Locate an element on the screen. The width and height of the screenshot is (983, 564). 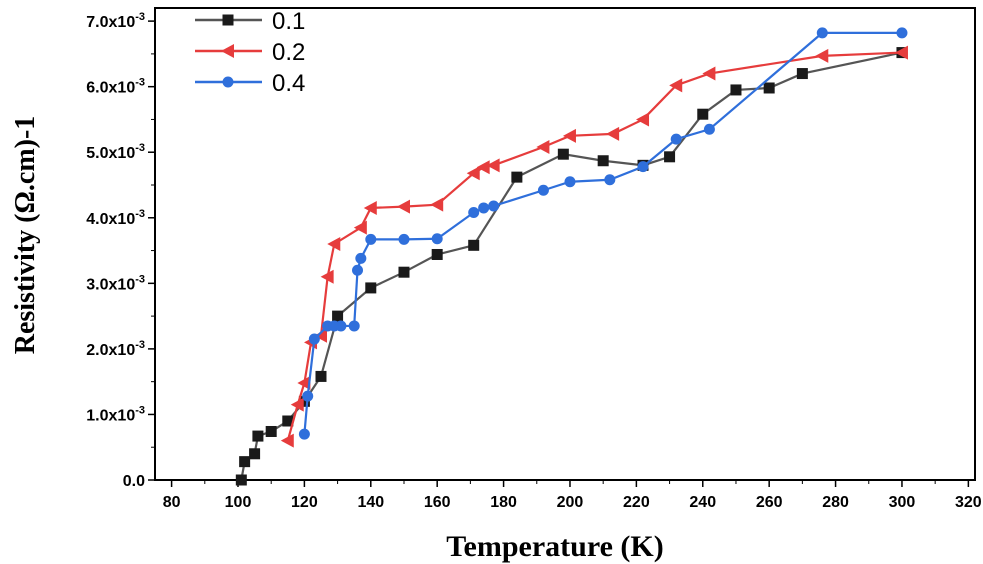
x-tick-label: 280 is located at coordinates (835, 502).